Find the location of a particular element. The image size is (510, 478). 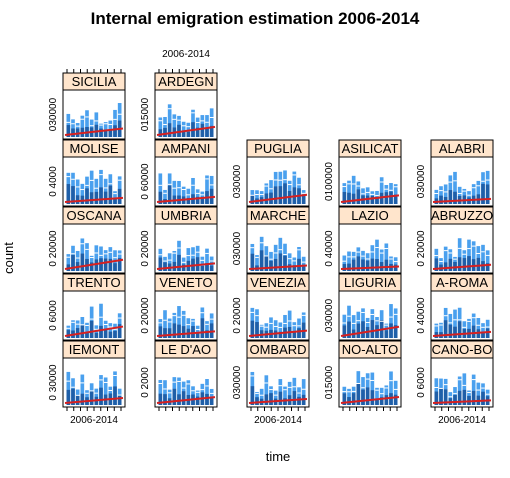

panel-trento: TRENTO 0 6000 is located at coordinates (87, 307).